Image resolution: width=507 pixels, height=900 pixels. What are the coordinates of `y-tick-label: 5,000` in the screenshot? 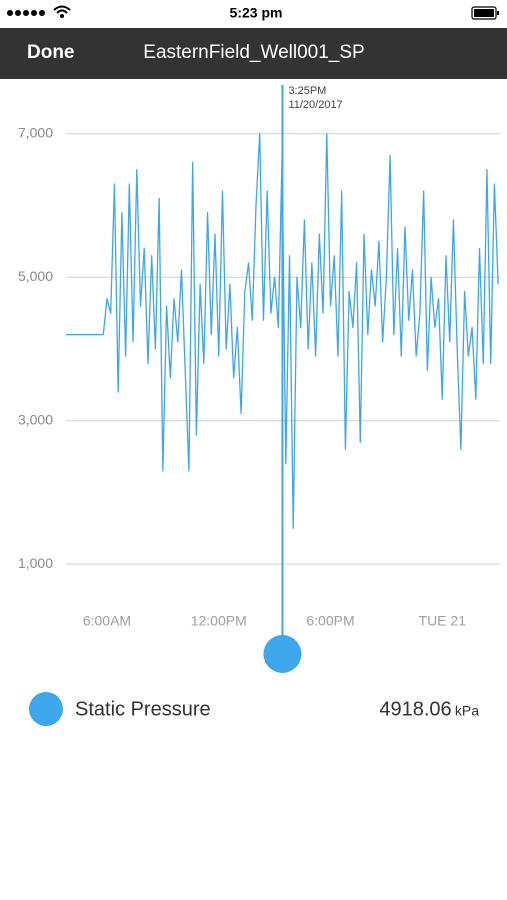 It's located at (35, 276).